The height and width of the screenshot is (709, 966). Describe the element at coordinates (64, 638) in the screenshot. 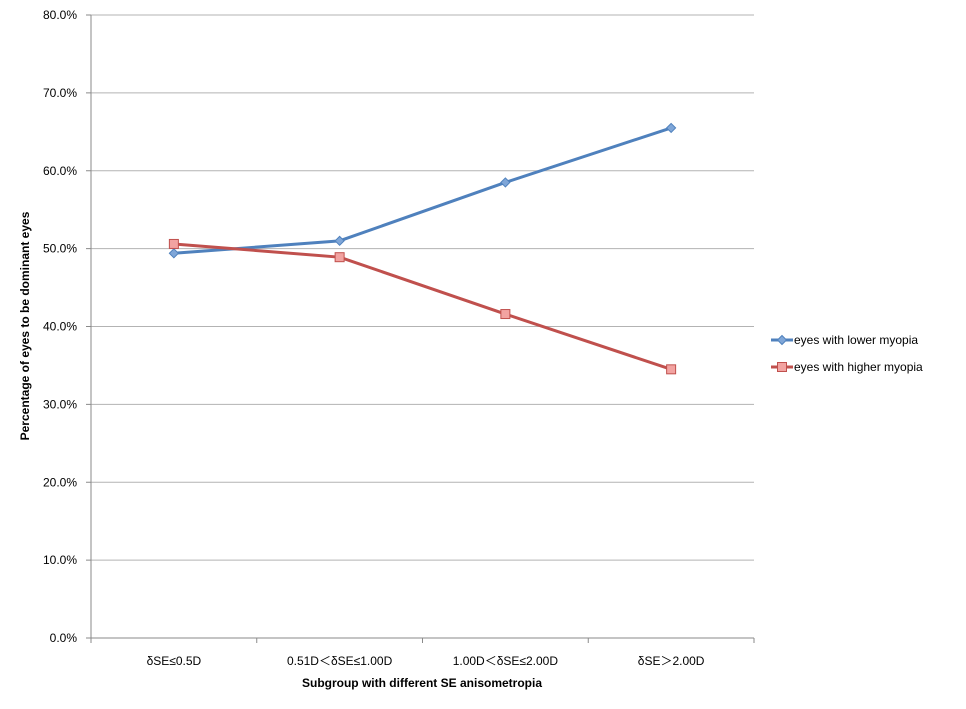

I see `y-tick-label: 0.0%` at that location.